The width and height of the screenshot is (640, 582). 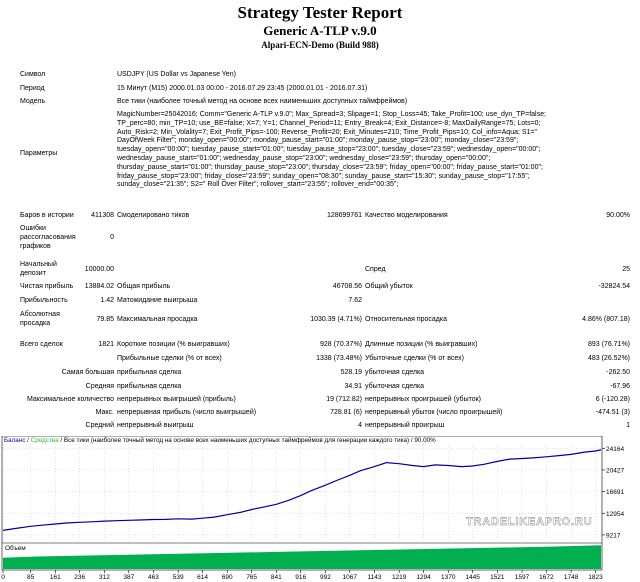 What do you see at coordinates (529, 522) in the screenshot?
I see `watermark-text: TRADELIKEAPRO.RU` at bounding box center [529, 522].